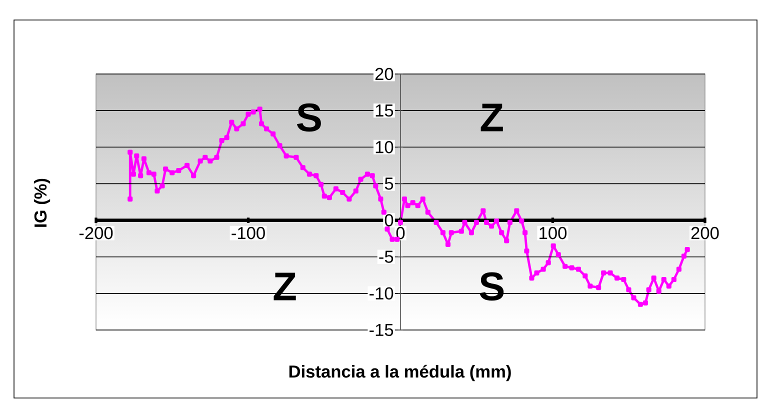 The height and width of the screenshot is (403, 761). Describe the element at coordinates (382, 330) in the screenshot. I see `y-tick-label: -15` at that location.